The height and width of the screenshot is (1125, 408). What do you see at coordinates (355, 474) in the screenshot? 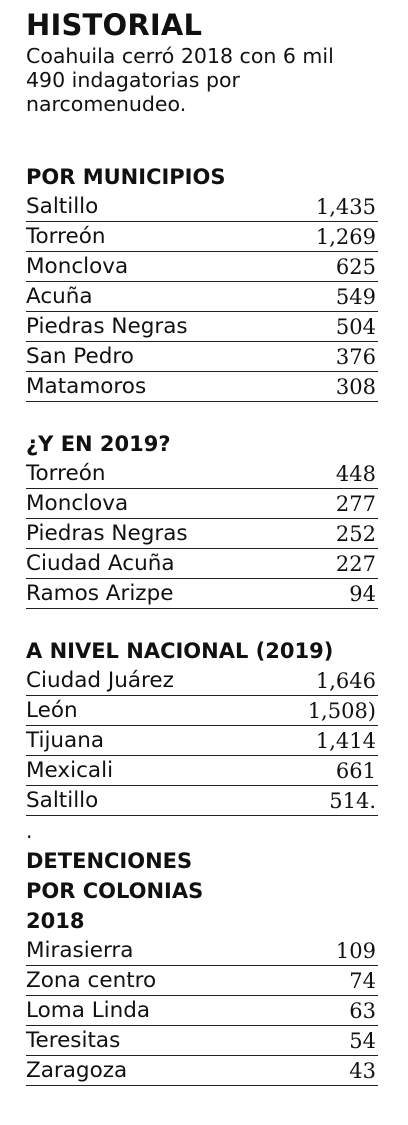
I see `row-value: 448` at bounding box center [355, 474].